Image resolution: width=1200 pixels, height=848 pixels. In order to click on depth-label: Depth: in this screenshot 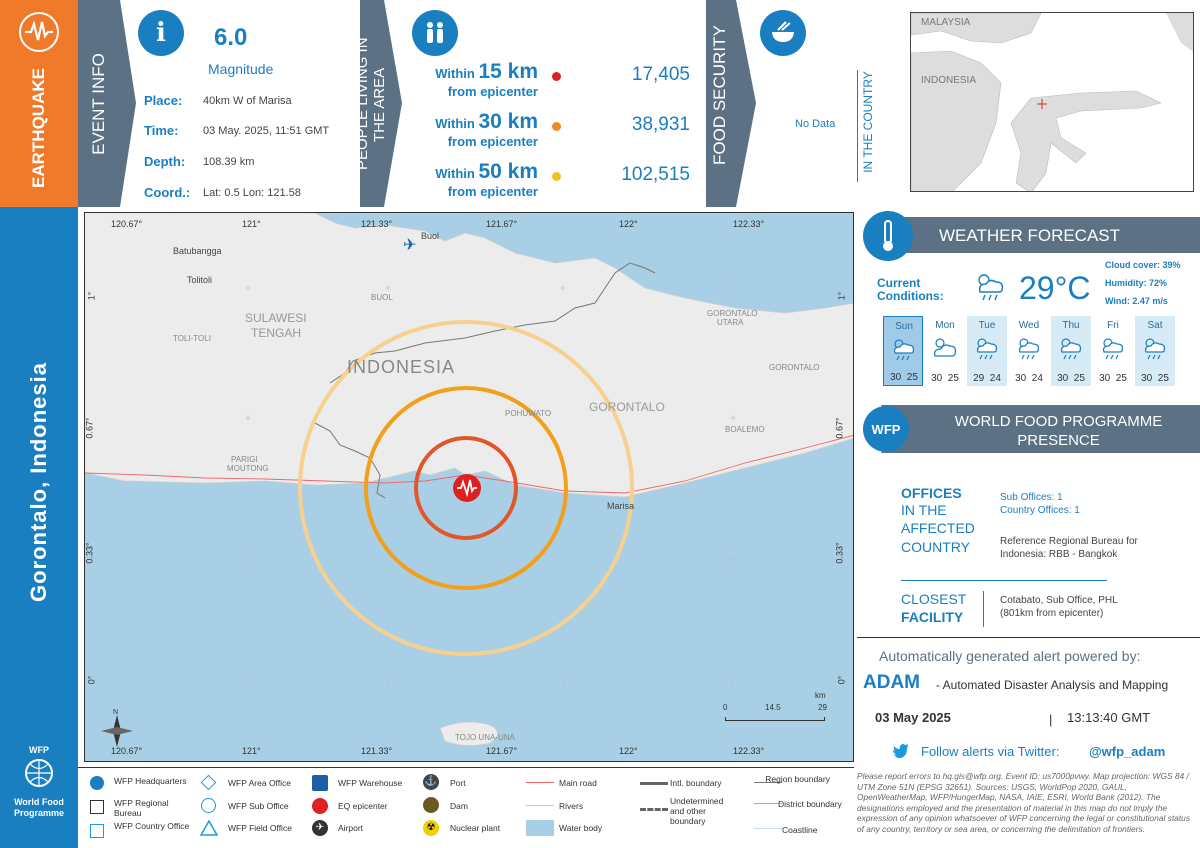, I will do `click(165, 161)`.